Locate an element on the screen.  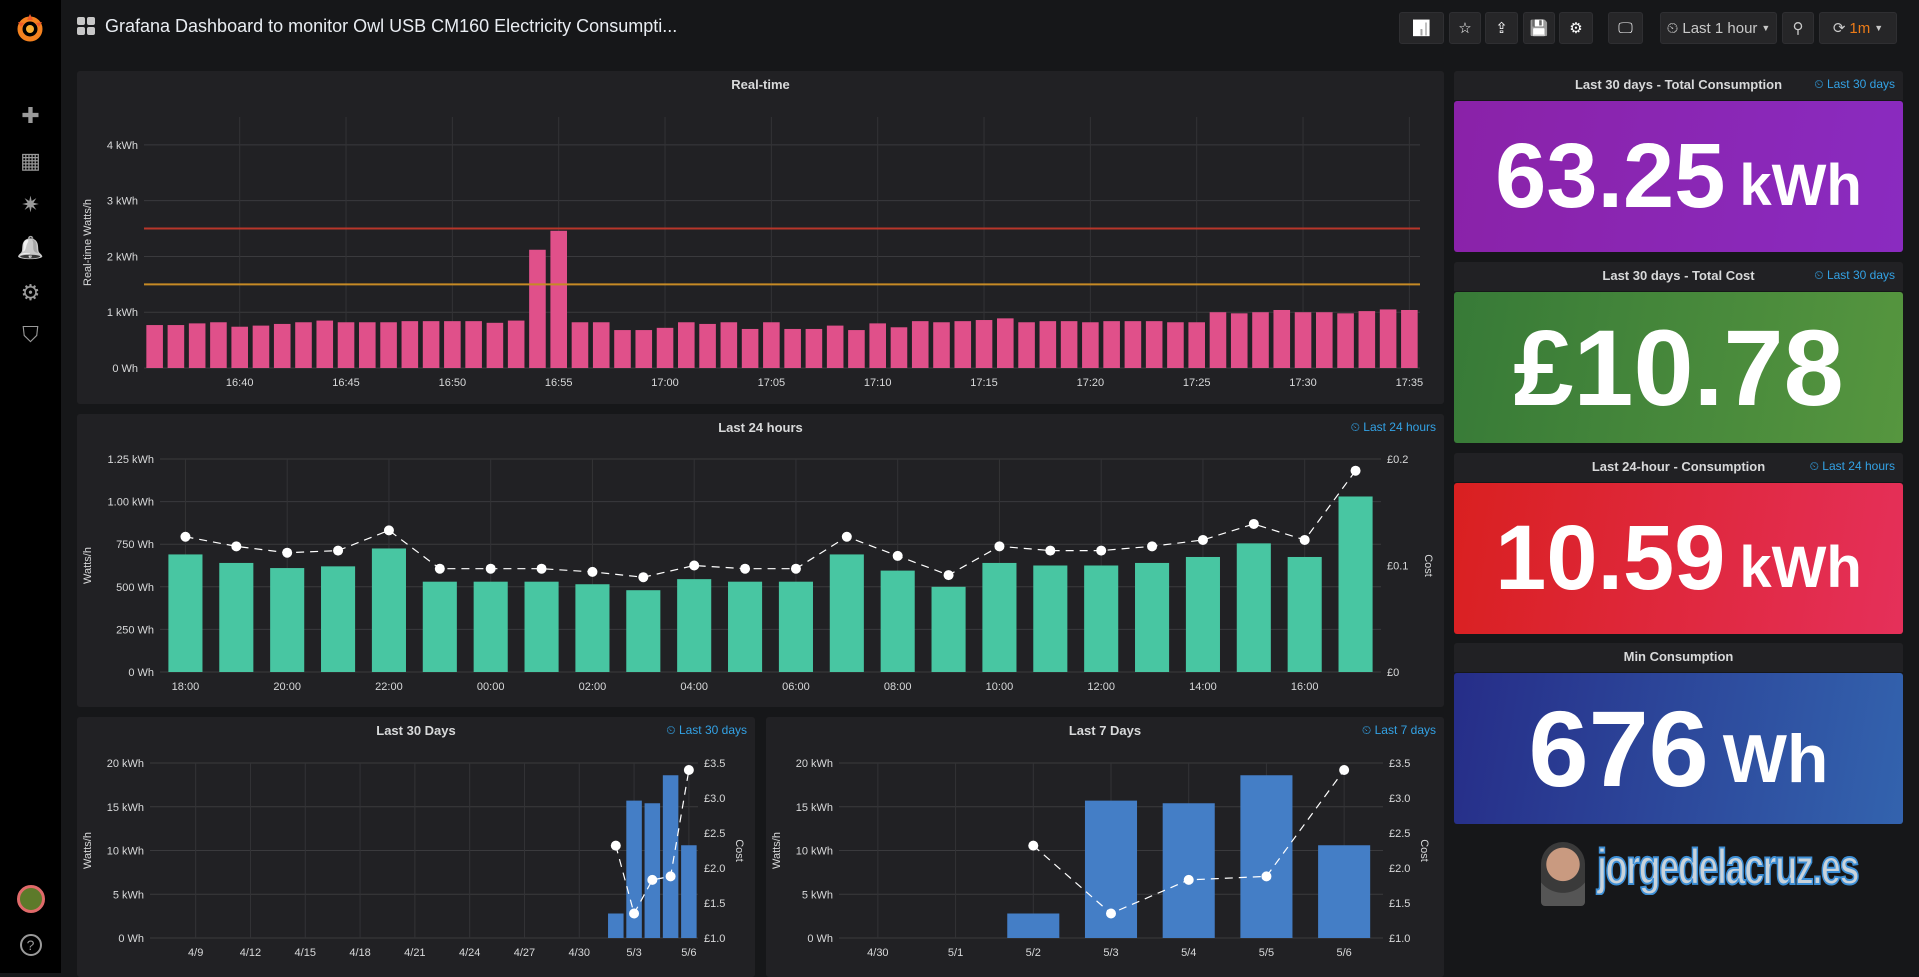
x-tick-label: 17:15 is located at coordinates (984, 383).